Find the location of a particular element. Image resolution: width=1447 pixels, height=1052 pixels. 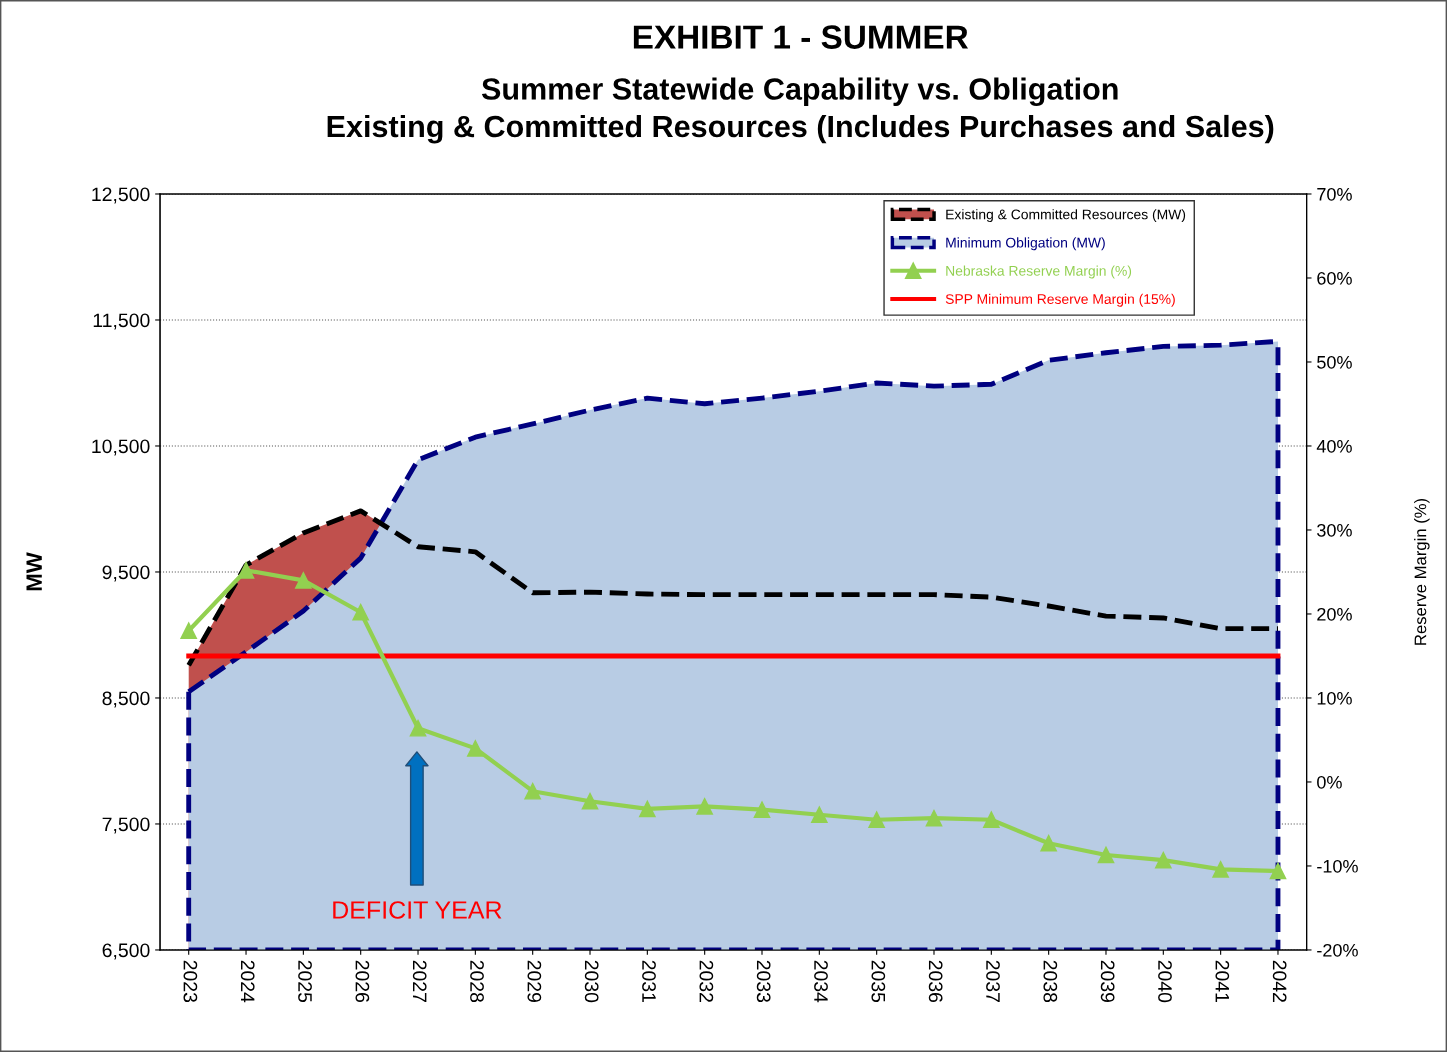

y-tick-label: 10,500 is located at coordinates (121, 447).